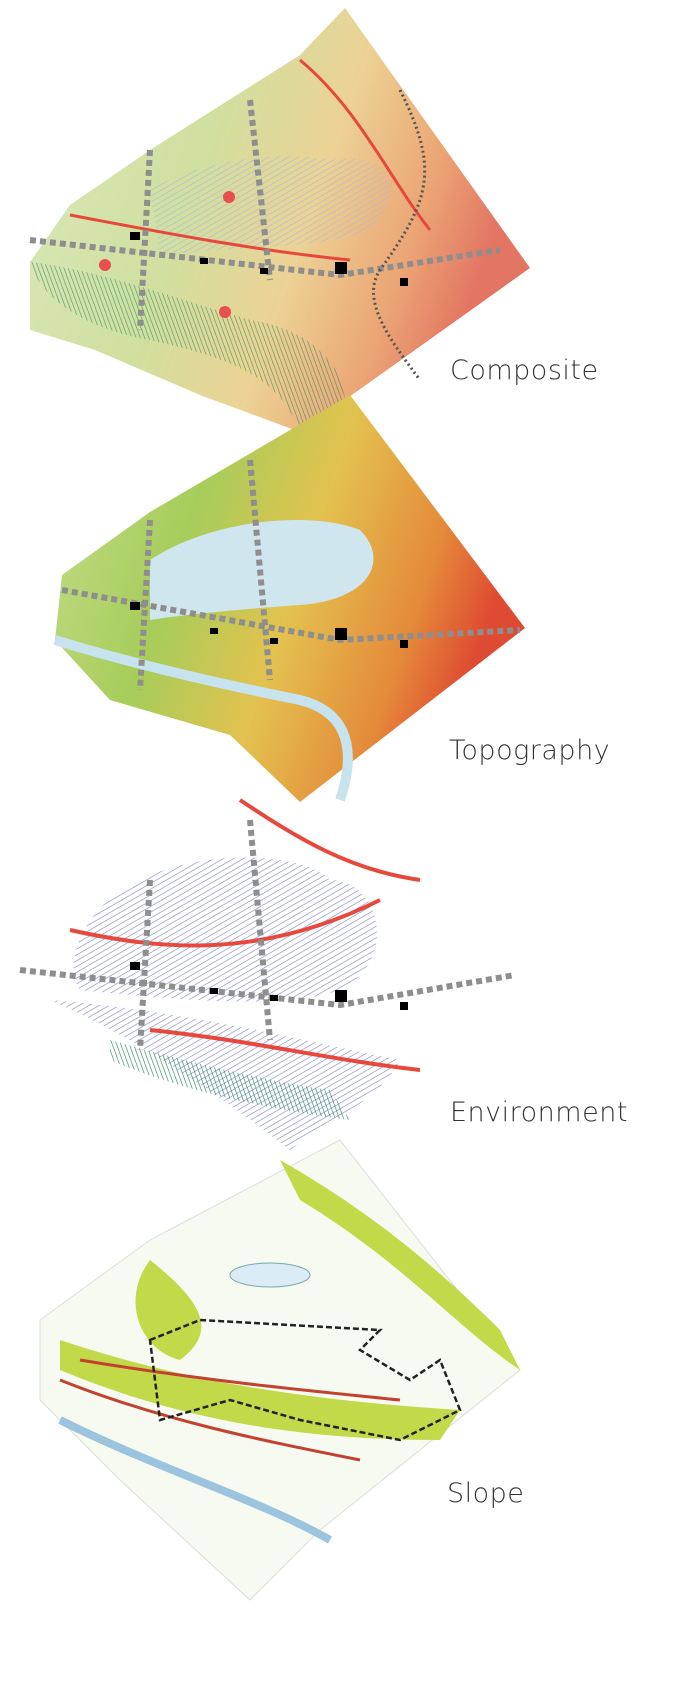  Describe the element at coordinates (529, 750) in the screenshot. I see `layer-label: Topography` at that location.